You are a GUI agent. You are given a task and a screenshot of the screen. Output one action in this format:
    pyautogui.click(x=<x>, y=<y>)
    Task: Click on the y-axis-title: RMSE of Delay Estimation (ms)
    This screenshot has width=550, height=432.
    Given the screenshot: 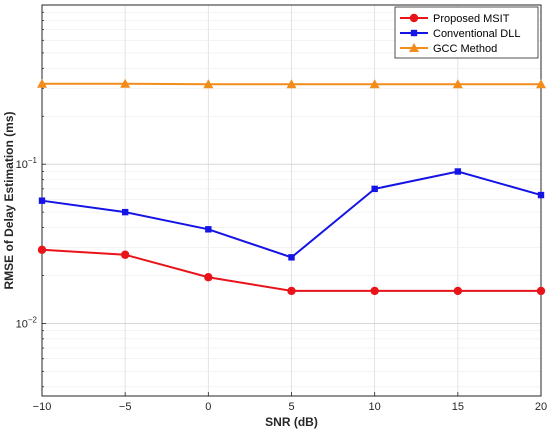 What is the action you would take?
    pyautogui.click(x=9, y=200)
    